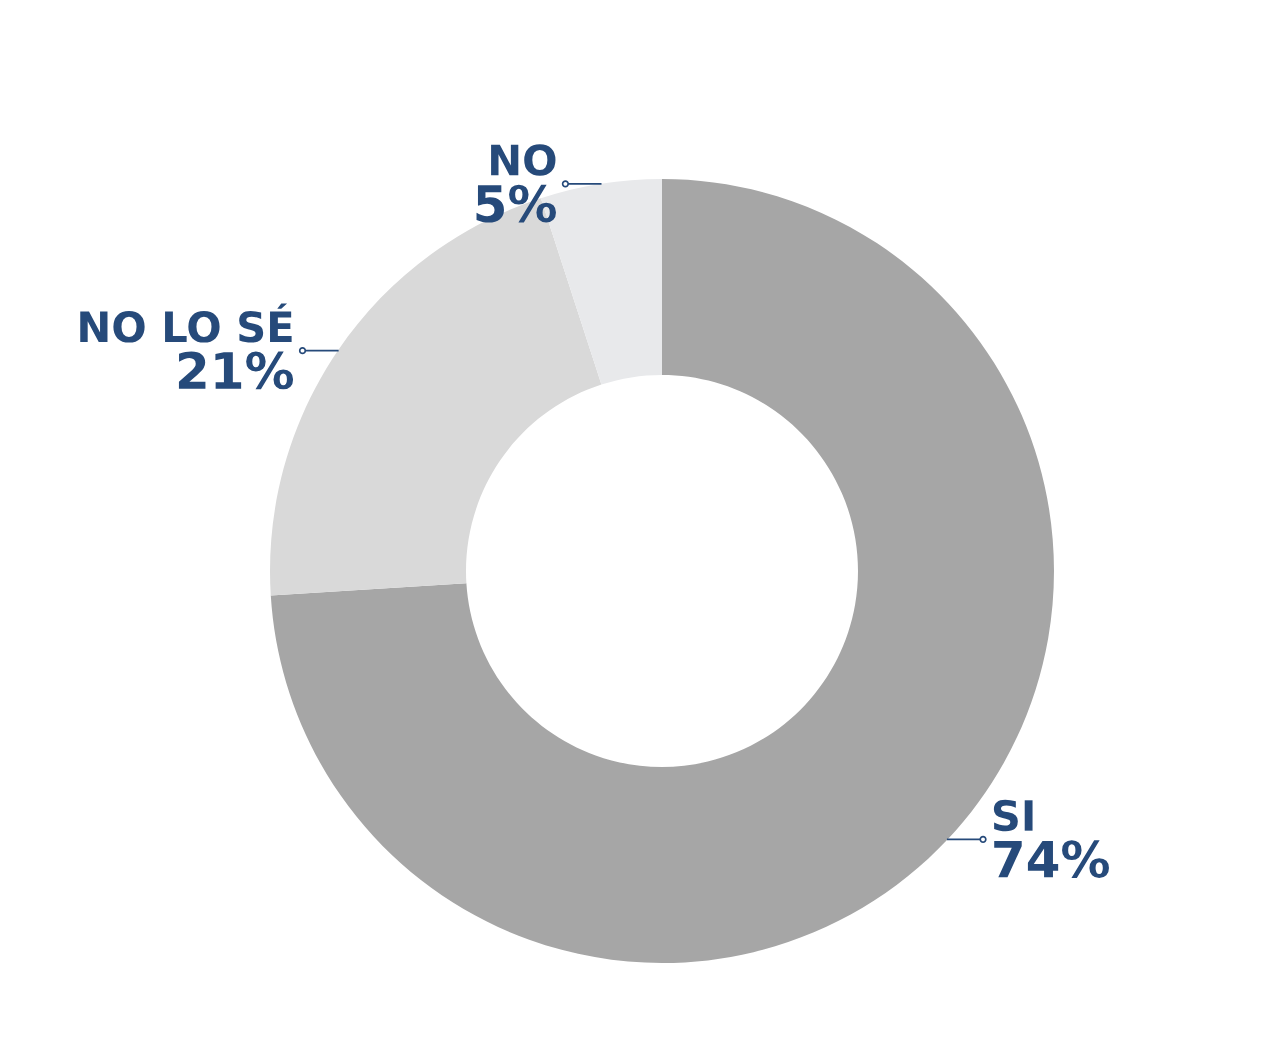 The width and height of the screenshot is (1280, 1064). I want to click on slice-label: NO, so click(523, 160).